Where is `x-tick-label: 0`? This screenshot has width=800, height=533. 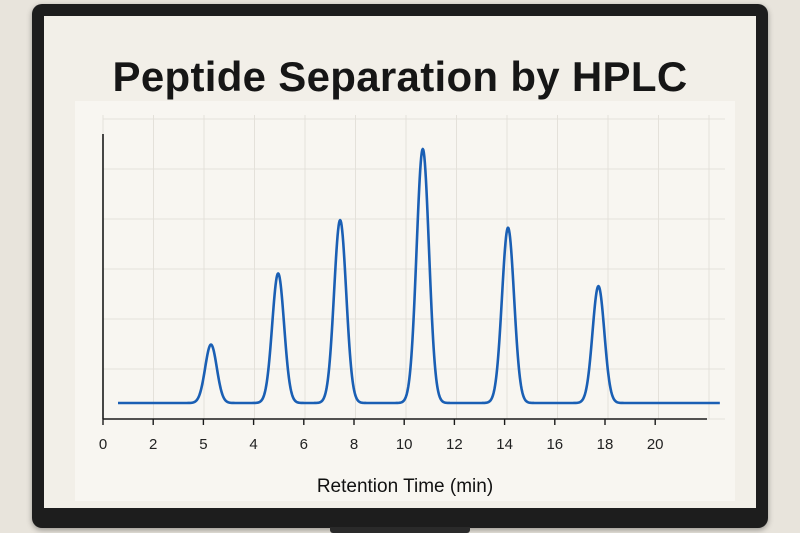
x-tick-label: 0 is located at coordinates (103, 444).